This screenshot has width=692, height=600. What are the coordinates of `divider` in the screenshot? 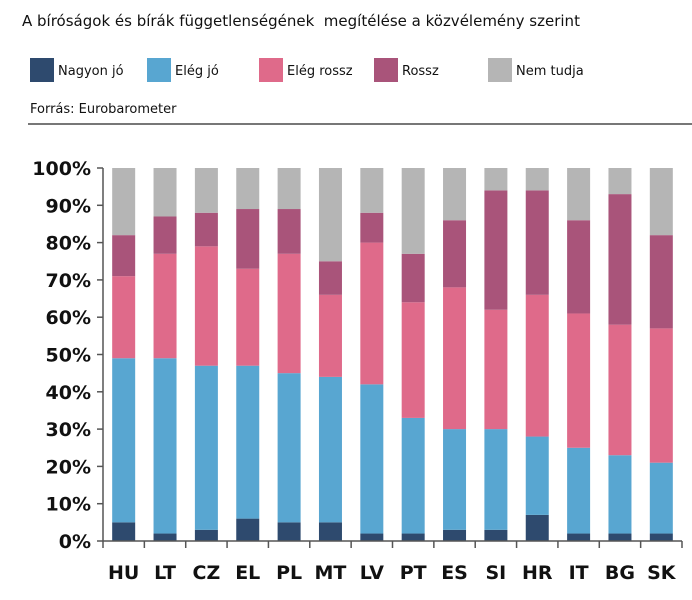 It's located at (360, 124).